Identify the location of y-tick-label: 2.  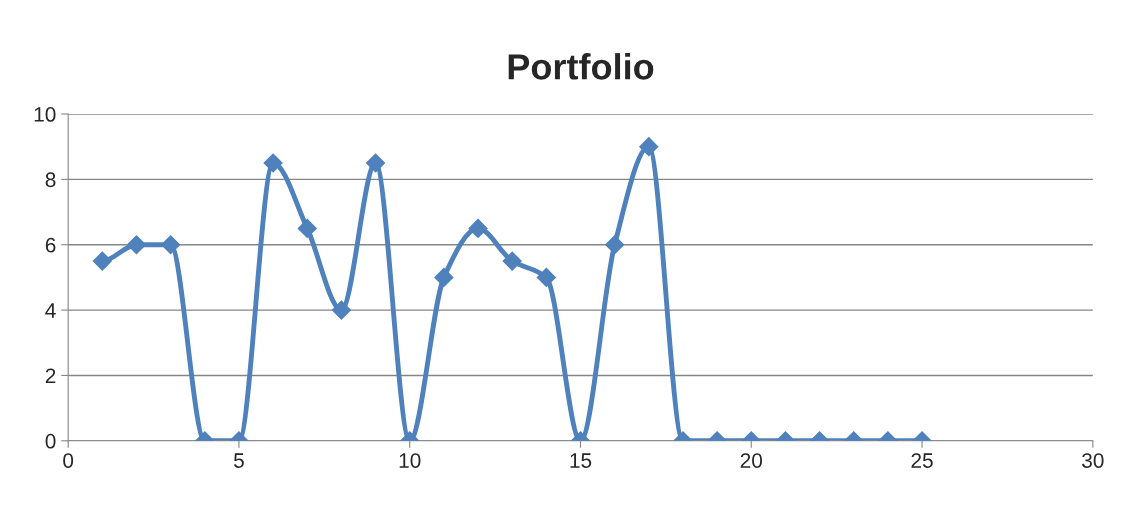
(50, 375).